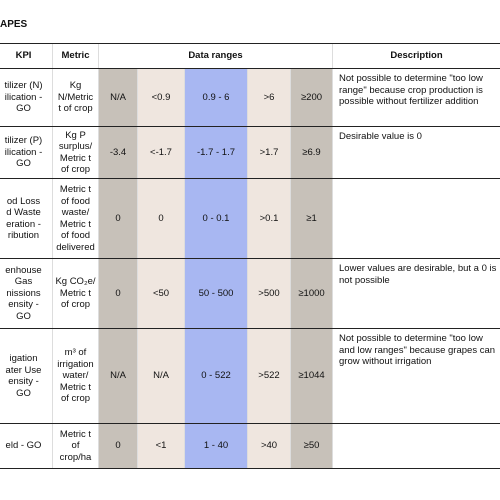 Image resolution: width=500 pixels, height=500 pixels. Describe the element at coordinates (216, 218) in the screenshot. I see `range-cell: 0 - 0.1` at that location.